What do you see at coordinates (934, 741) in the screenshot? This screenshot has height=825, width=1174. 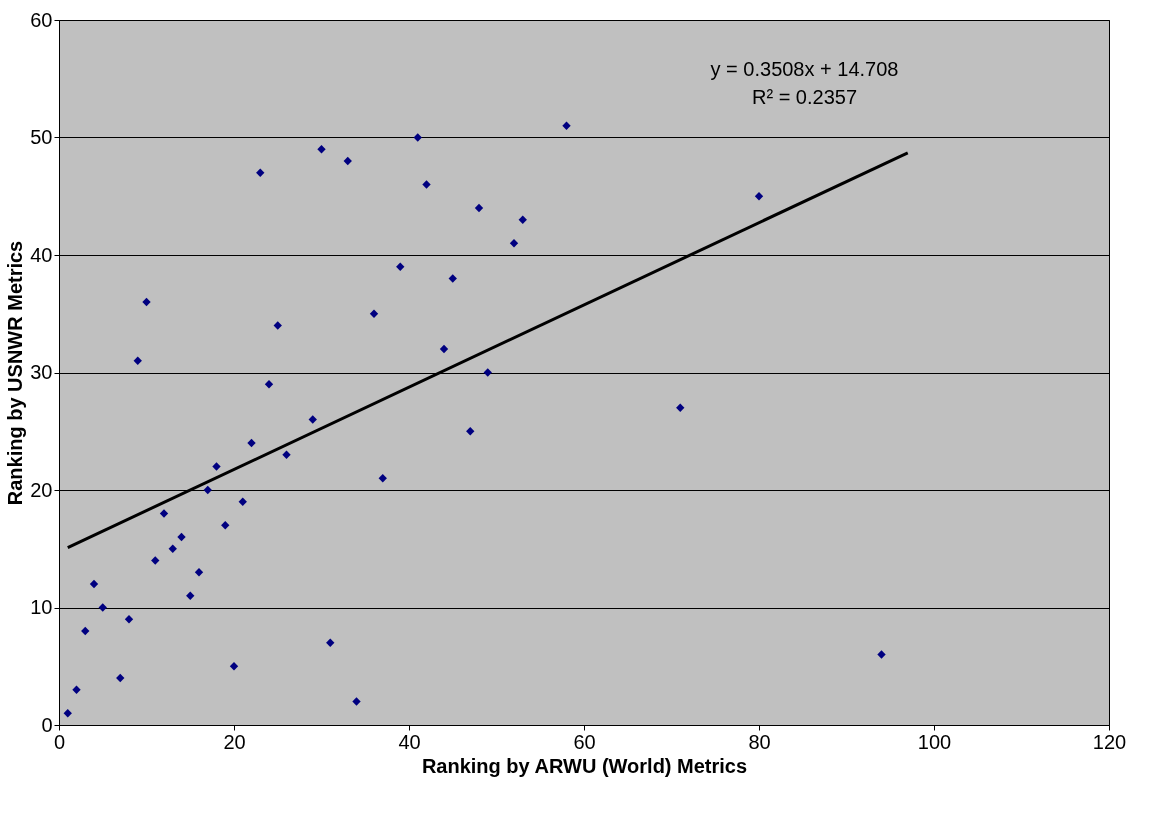 I see `x-tick-label: 100` at bounding box center [934, 741].